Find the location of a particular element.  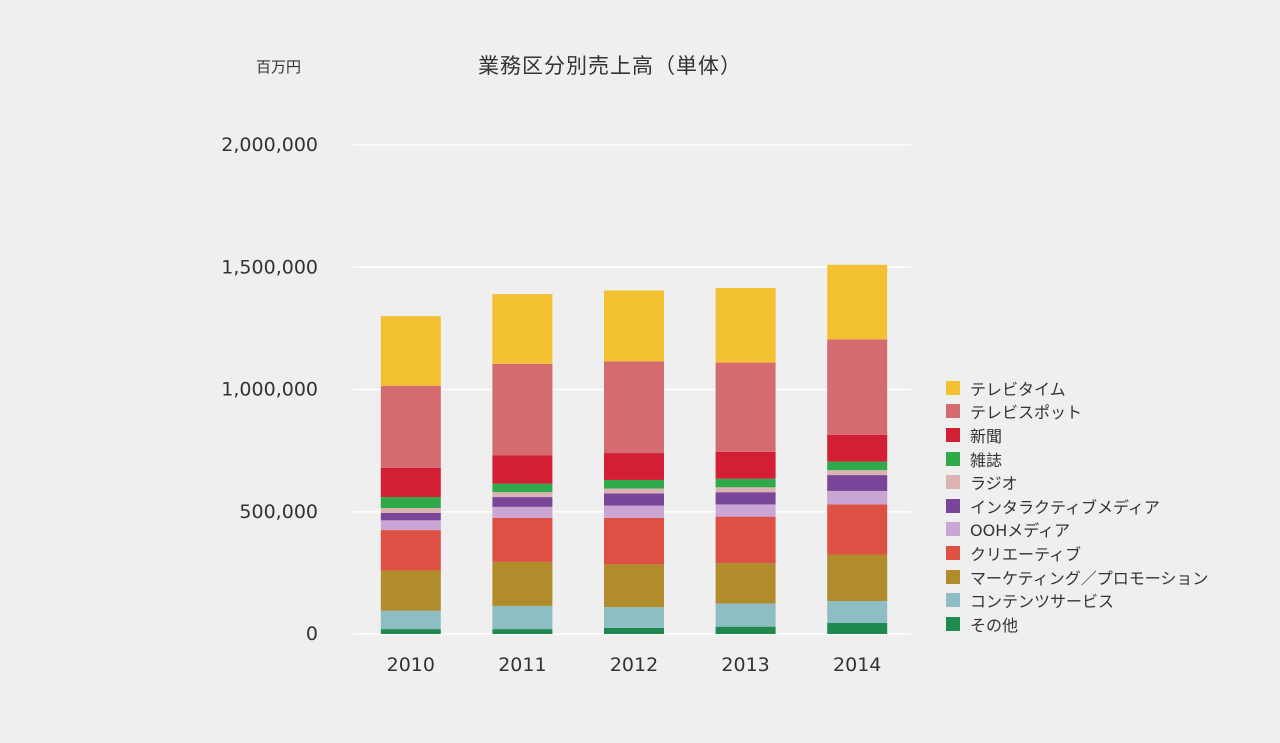

legend-item: マーケティング／プロモーション is located at coordinates (1077, 577).